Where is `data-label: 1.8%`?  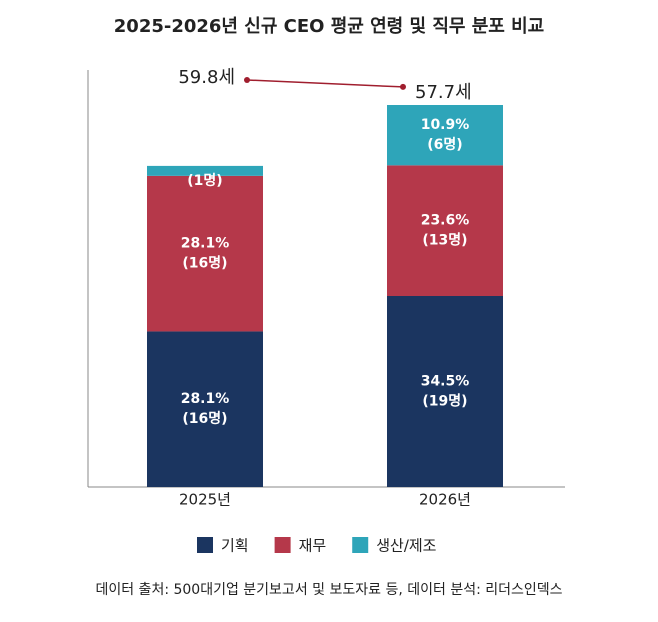
data-label: 1.8% is located at coordinates (205, 161).